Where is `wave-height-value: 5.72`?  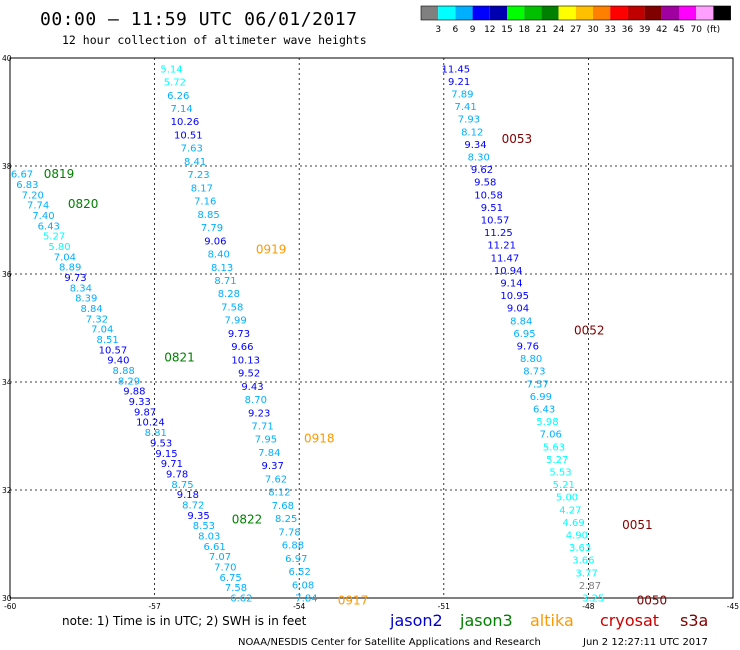
wave-height-value: 5.72 is located at coordinates (175, 83).